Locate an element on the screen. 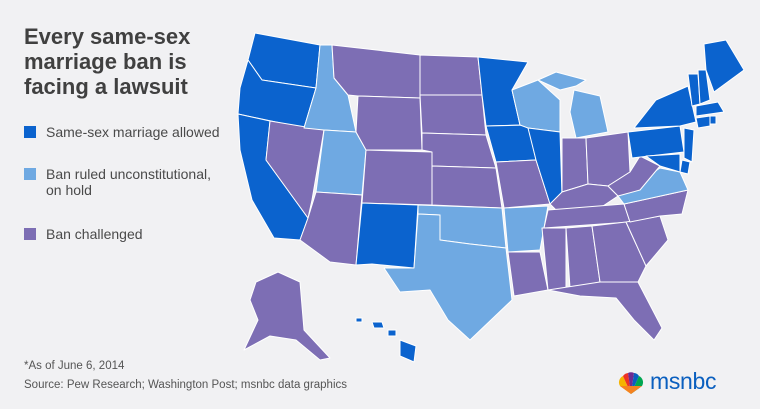  state-co is located at coordinates (397, 177).